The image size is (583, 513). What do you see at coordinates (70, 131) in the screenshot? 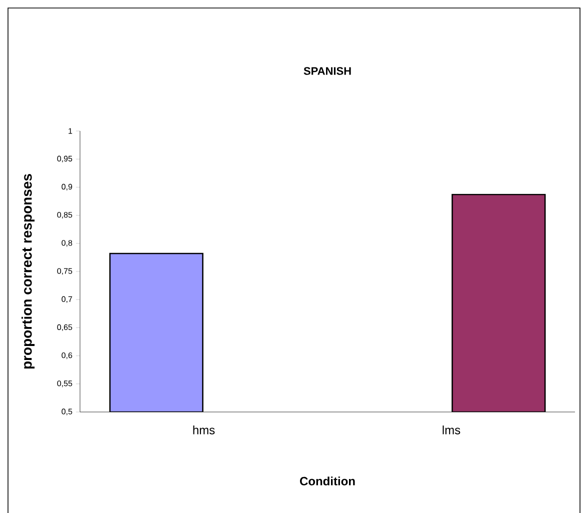
I see `y-tick-label: 1` at bounding box center [70, 131].